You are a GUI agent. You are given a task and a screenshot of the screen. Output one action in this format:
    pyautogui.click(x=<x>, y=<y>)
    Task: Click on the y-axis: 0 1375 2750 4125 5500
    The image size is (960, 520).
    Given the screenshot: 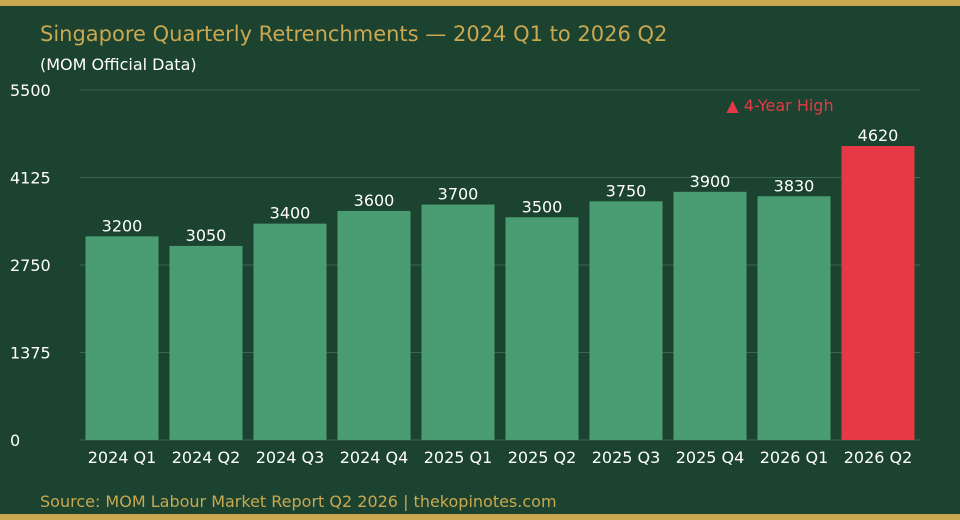 What is the action you would take?
    pyautogui.click(x=30, y=265)
    